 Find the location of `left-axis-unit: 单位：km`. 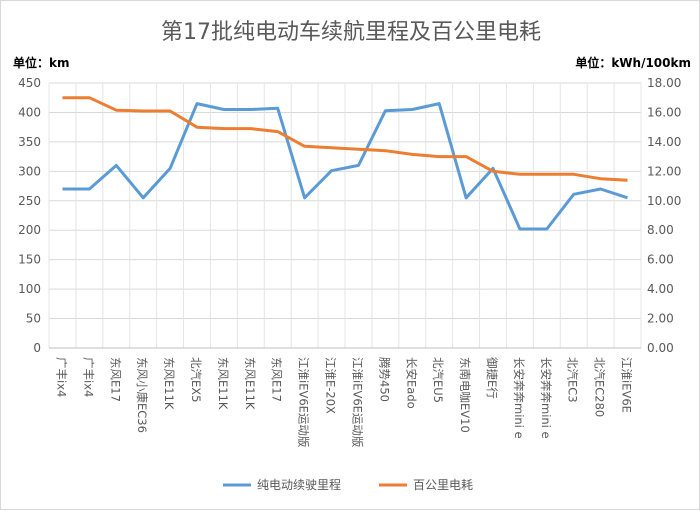

left-axis-unit: 单位：km is located at coordinates (41, 62).